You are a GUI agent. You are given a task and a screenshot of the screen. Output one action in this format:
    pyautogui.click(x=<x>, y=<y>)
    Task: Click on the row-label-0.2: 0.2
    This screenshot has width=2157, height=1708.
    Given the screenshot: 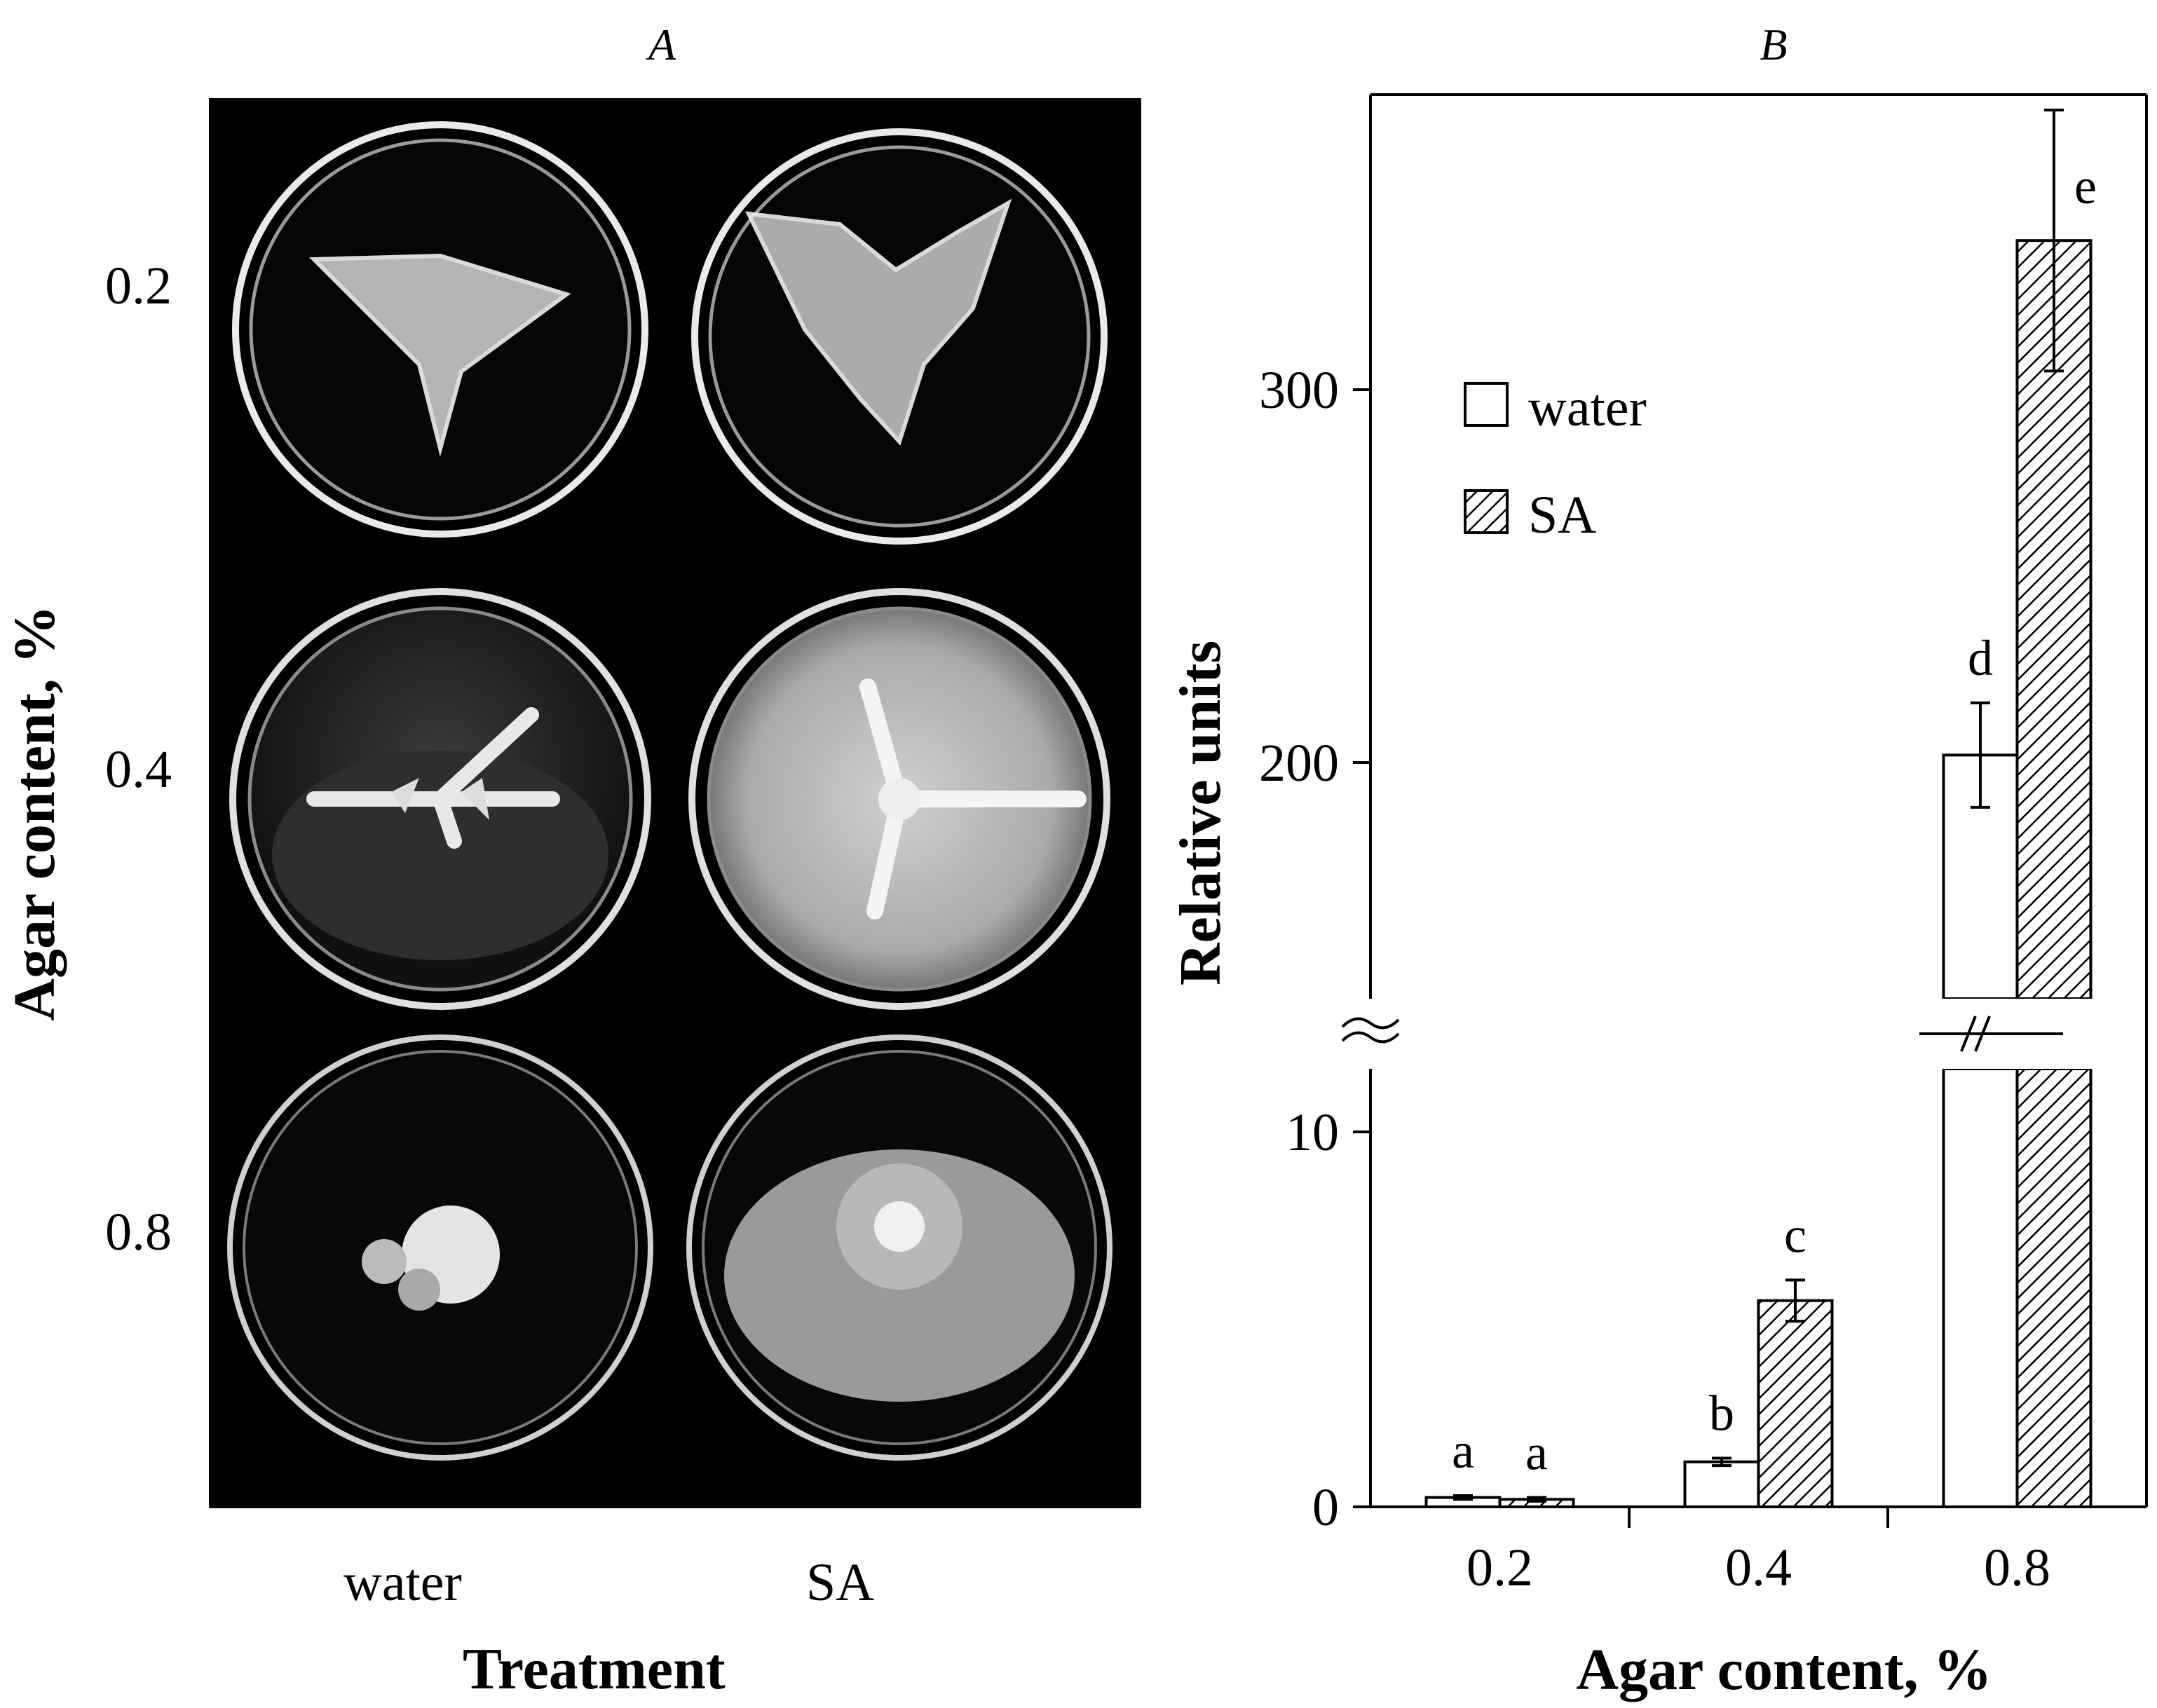 What is the action you would take?
    pyautogui.click(x=138, y=286)
    